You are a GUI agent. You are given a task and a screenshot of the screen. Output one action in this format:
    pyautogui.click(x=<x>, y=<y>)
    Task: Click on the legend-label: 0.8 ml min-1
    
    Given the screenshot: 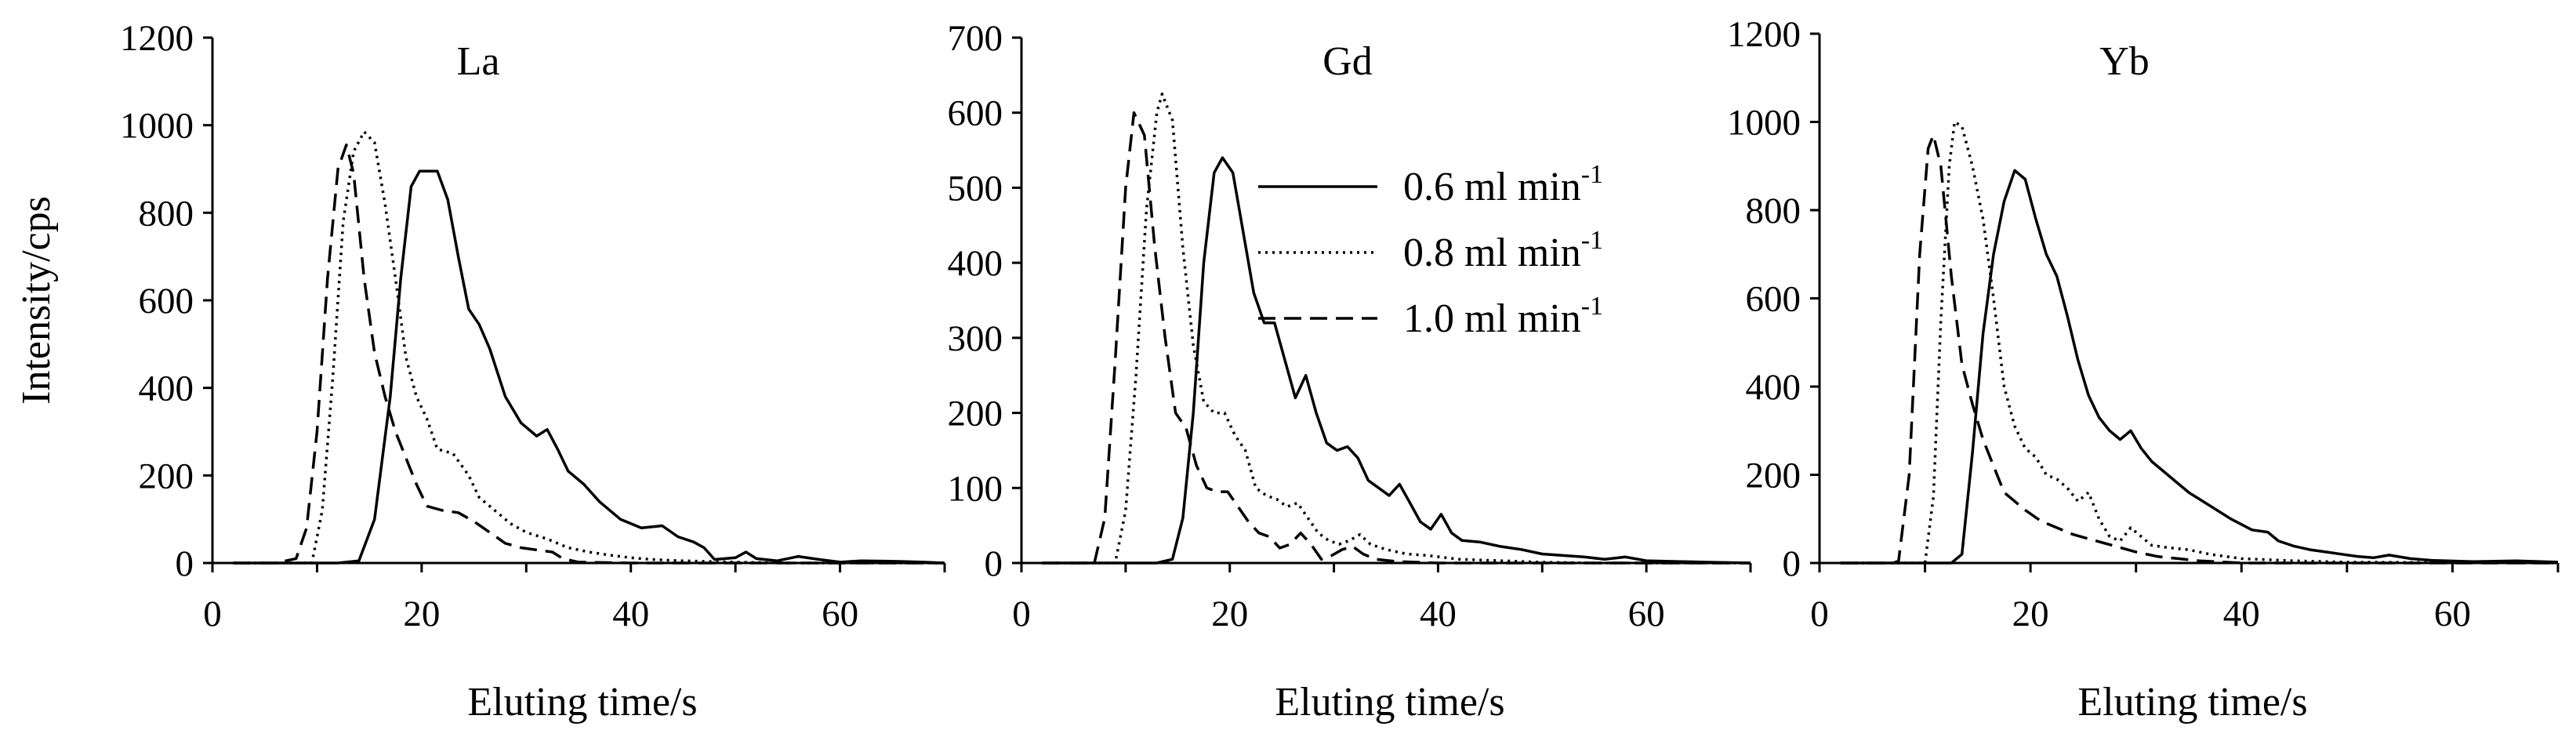 What is the action you would take?
    pyautogui.click(x=1503, y=250)
    